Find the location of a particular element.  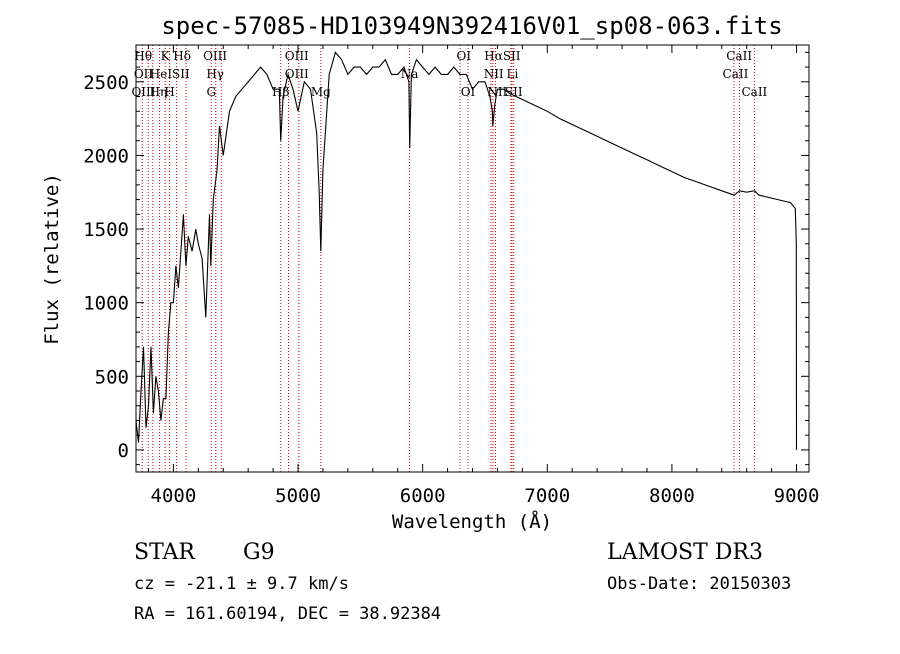

line-label-1: K is located at coordinates (166, 56).